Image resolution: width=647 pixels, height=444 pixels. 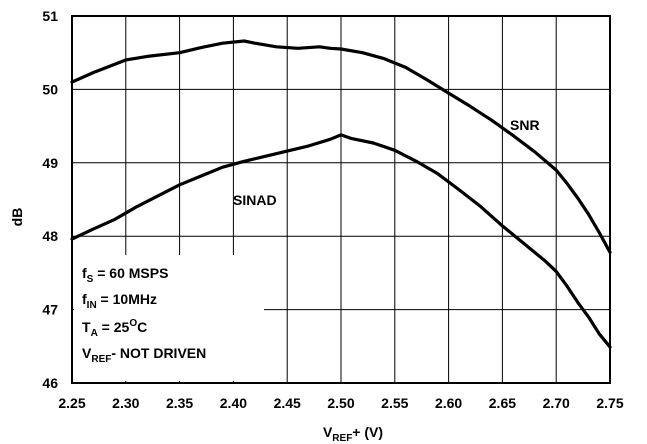 What do you see at coordinates (525, 125) in the screenshot?
I see `snr-series-label: SNR` at bounding box center [525, 125].